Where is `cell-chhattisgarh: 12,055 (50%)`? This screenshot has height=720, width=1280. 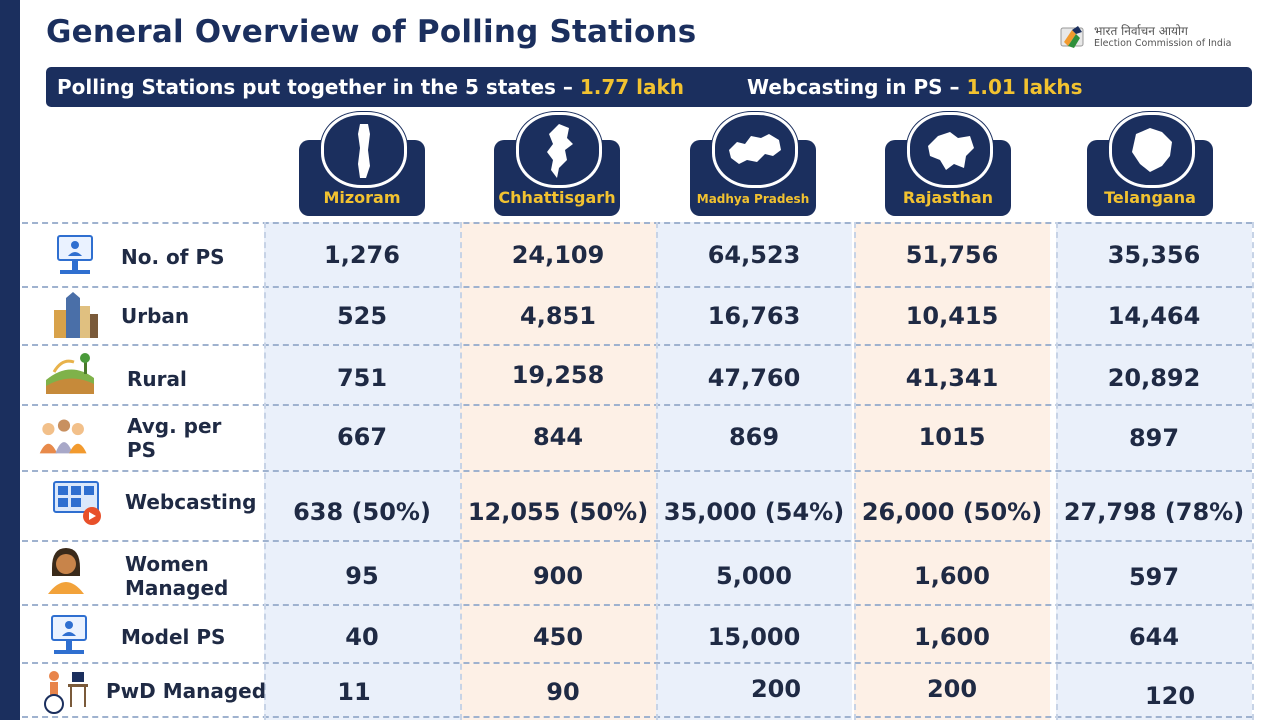
cell-chhattisgarh: 12,055 (50%) is located at coordinates (558, 512).